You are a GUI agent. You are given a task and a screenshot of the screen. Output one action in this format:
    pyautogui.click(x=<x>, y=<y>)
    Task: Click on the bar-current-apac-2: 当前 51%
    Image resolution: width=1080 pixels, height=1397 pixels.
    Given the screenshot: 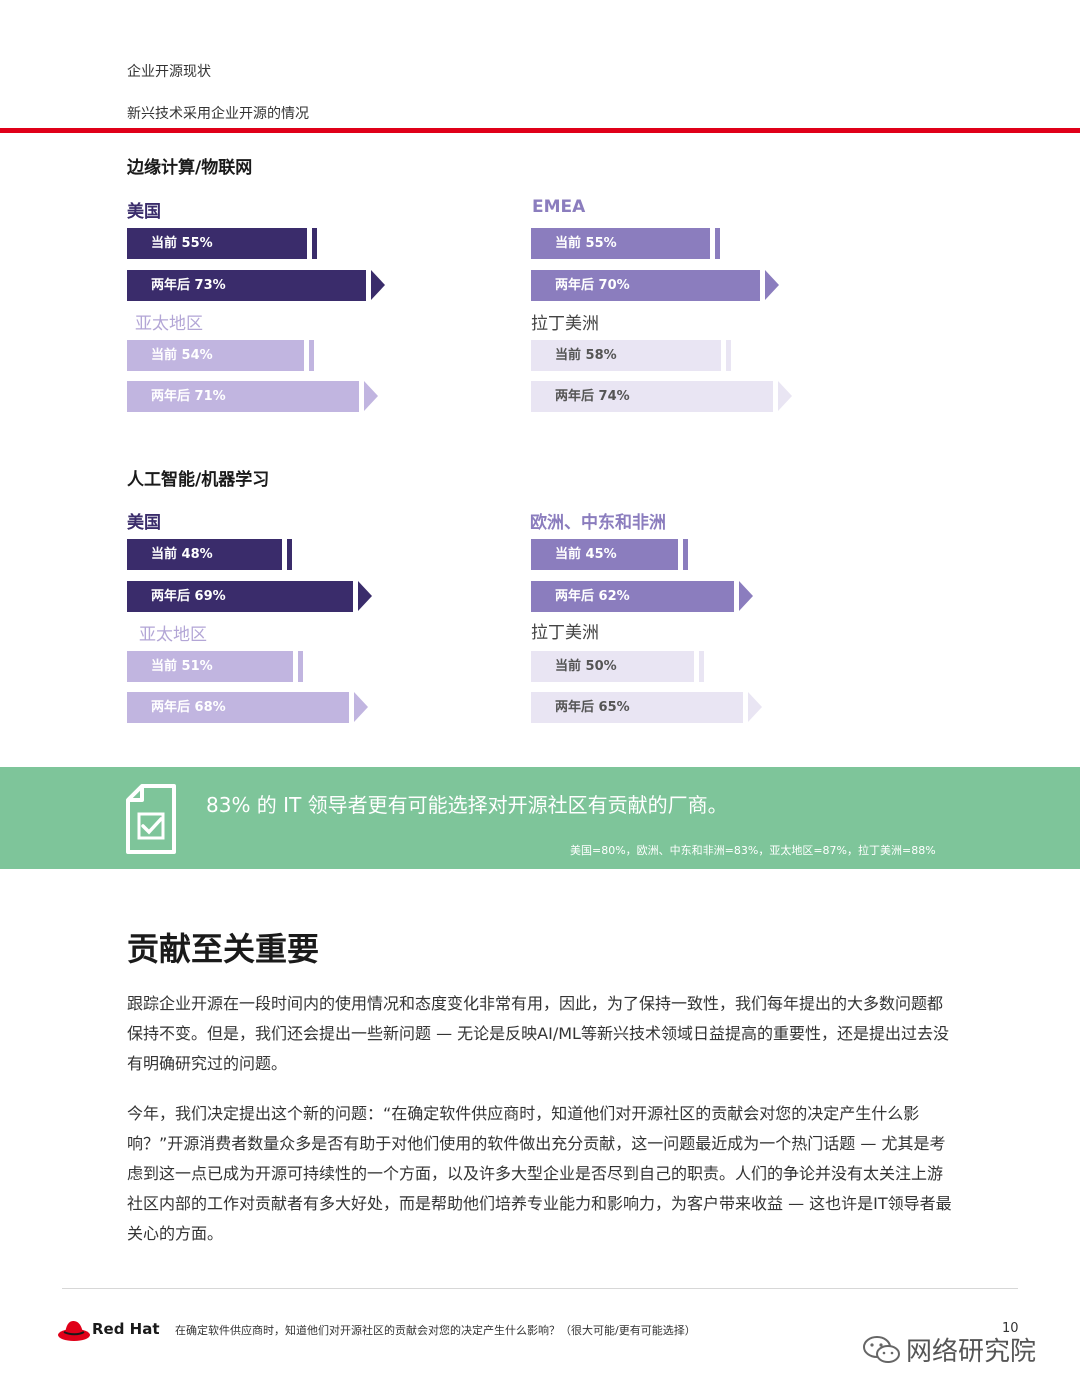 What is the action you would take?
    pyautogui.click(x=210, y=666)
    